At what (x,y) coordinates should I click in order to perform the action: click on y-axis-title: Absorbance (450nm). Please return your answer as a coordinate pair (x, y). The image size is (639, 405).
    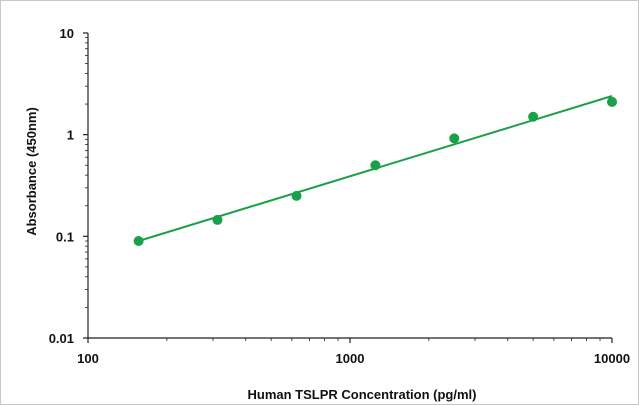
    Looking at the image, I should click on (31, 171).